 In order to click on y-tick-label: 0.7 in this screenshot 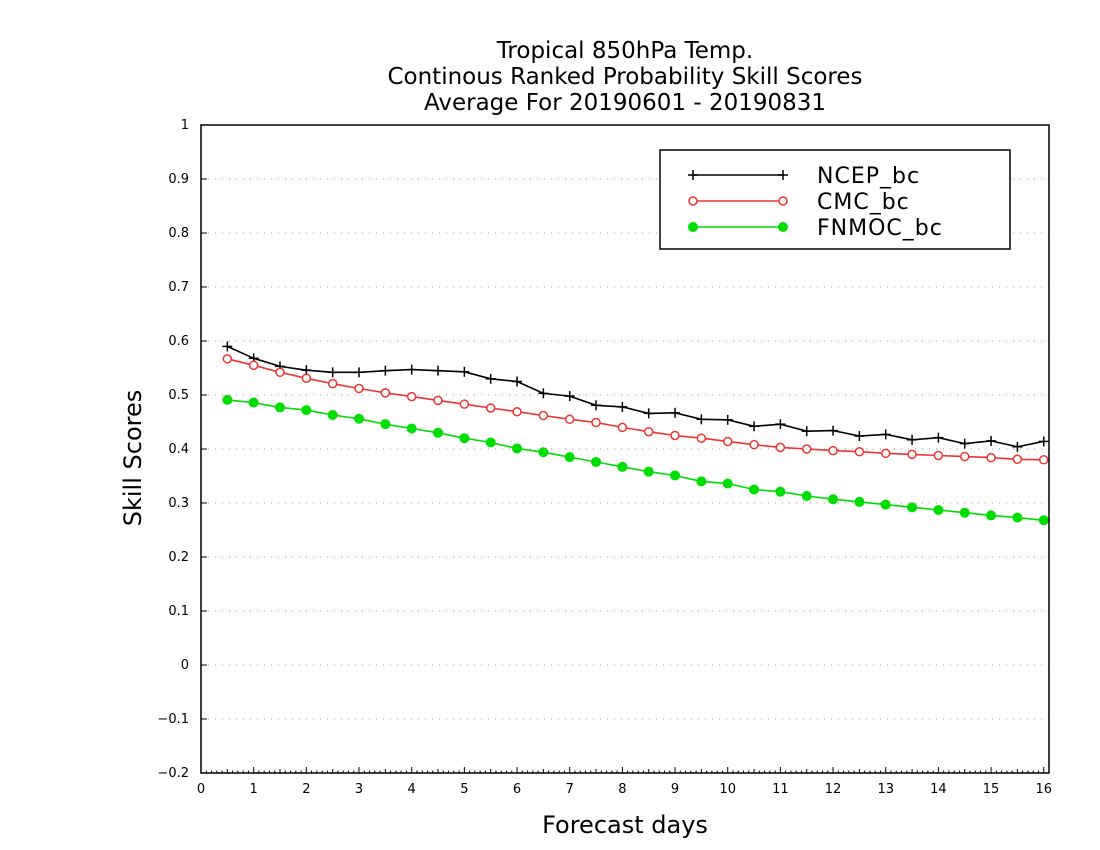, I will do `click(178, 287)`.